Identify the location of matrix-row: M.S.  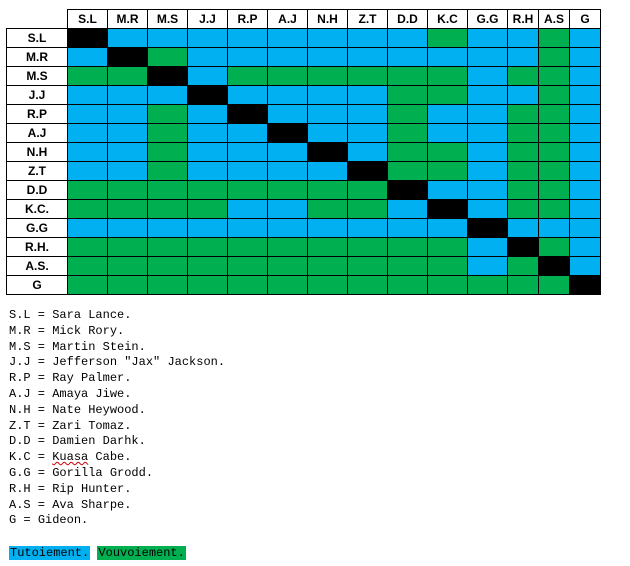
(303, 76).